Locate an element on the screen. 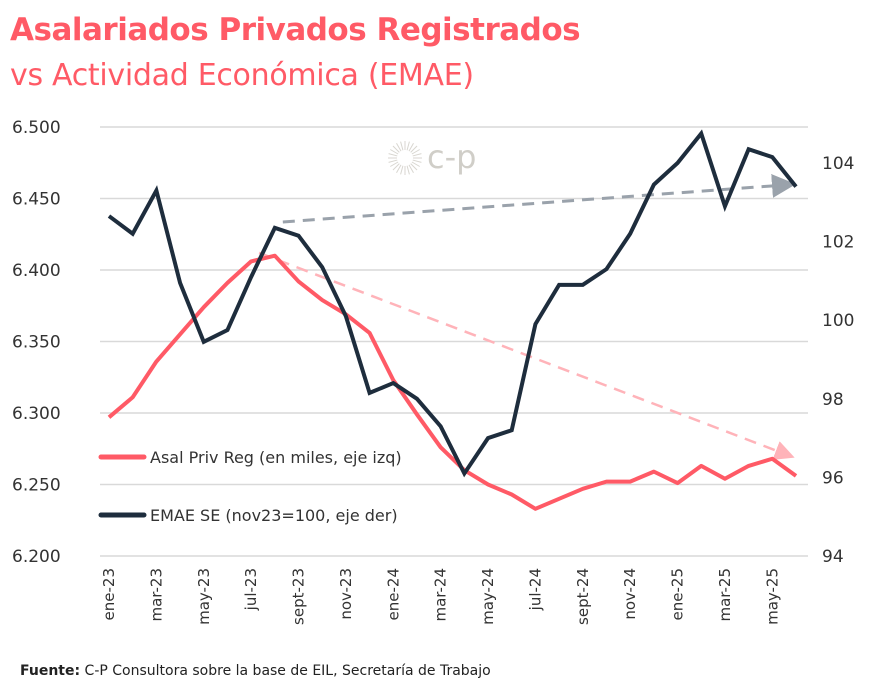 Image resolution: width=886 pixels, height=698 pixels. x-tick-label: ene-23 is located at coordinates (109, 594).